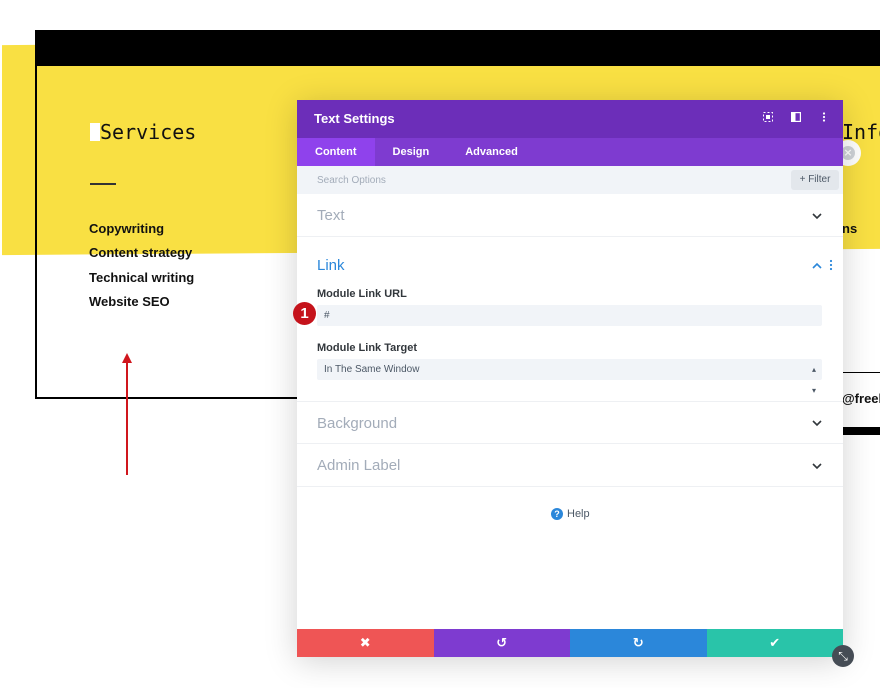 This screenshot has height=688, width=880. I want to click on close-icon: ✖, so click(365, 643).